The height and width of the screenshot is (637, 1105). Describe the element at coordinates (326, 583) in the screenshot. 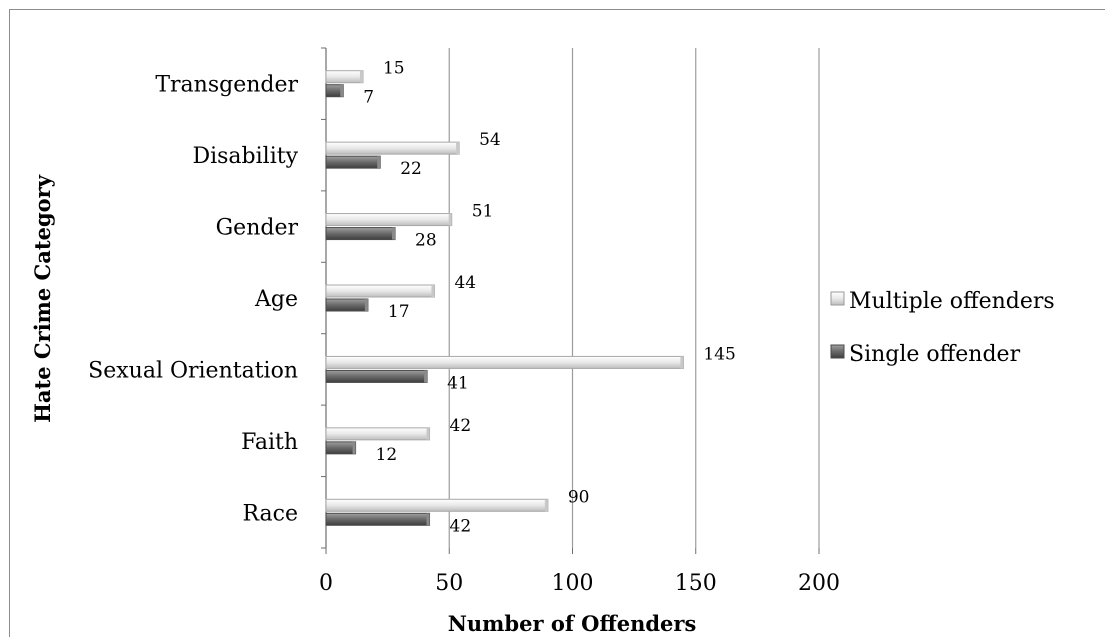

I see `x-tick-label-0: 0` at that location.